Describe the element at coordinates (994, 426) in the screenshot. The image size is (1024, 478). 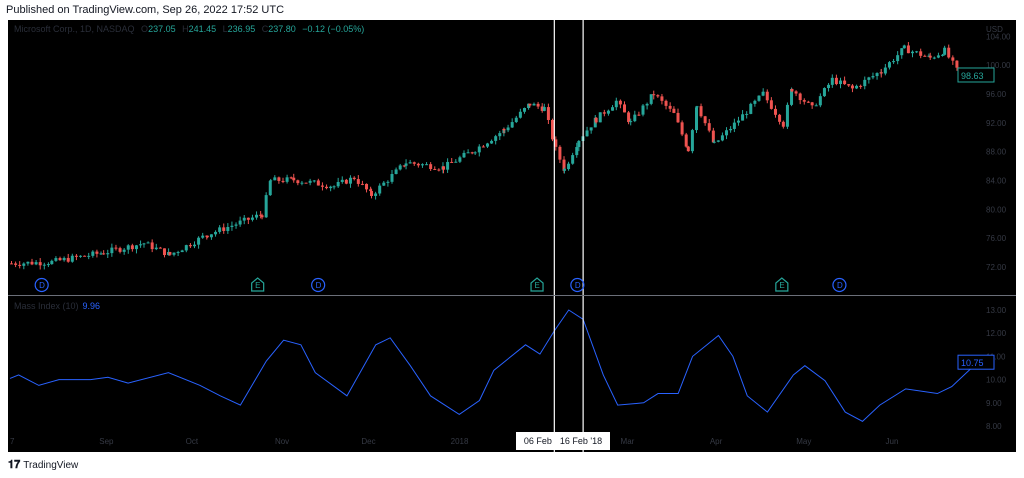
I see `mass-axis-label: 8.00` at that location.